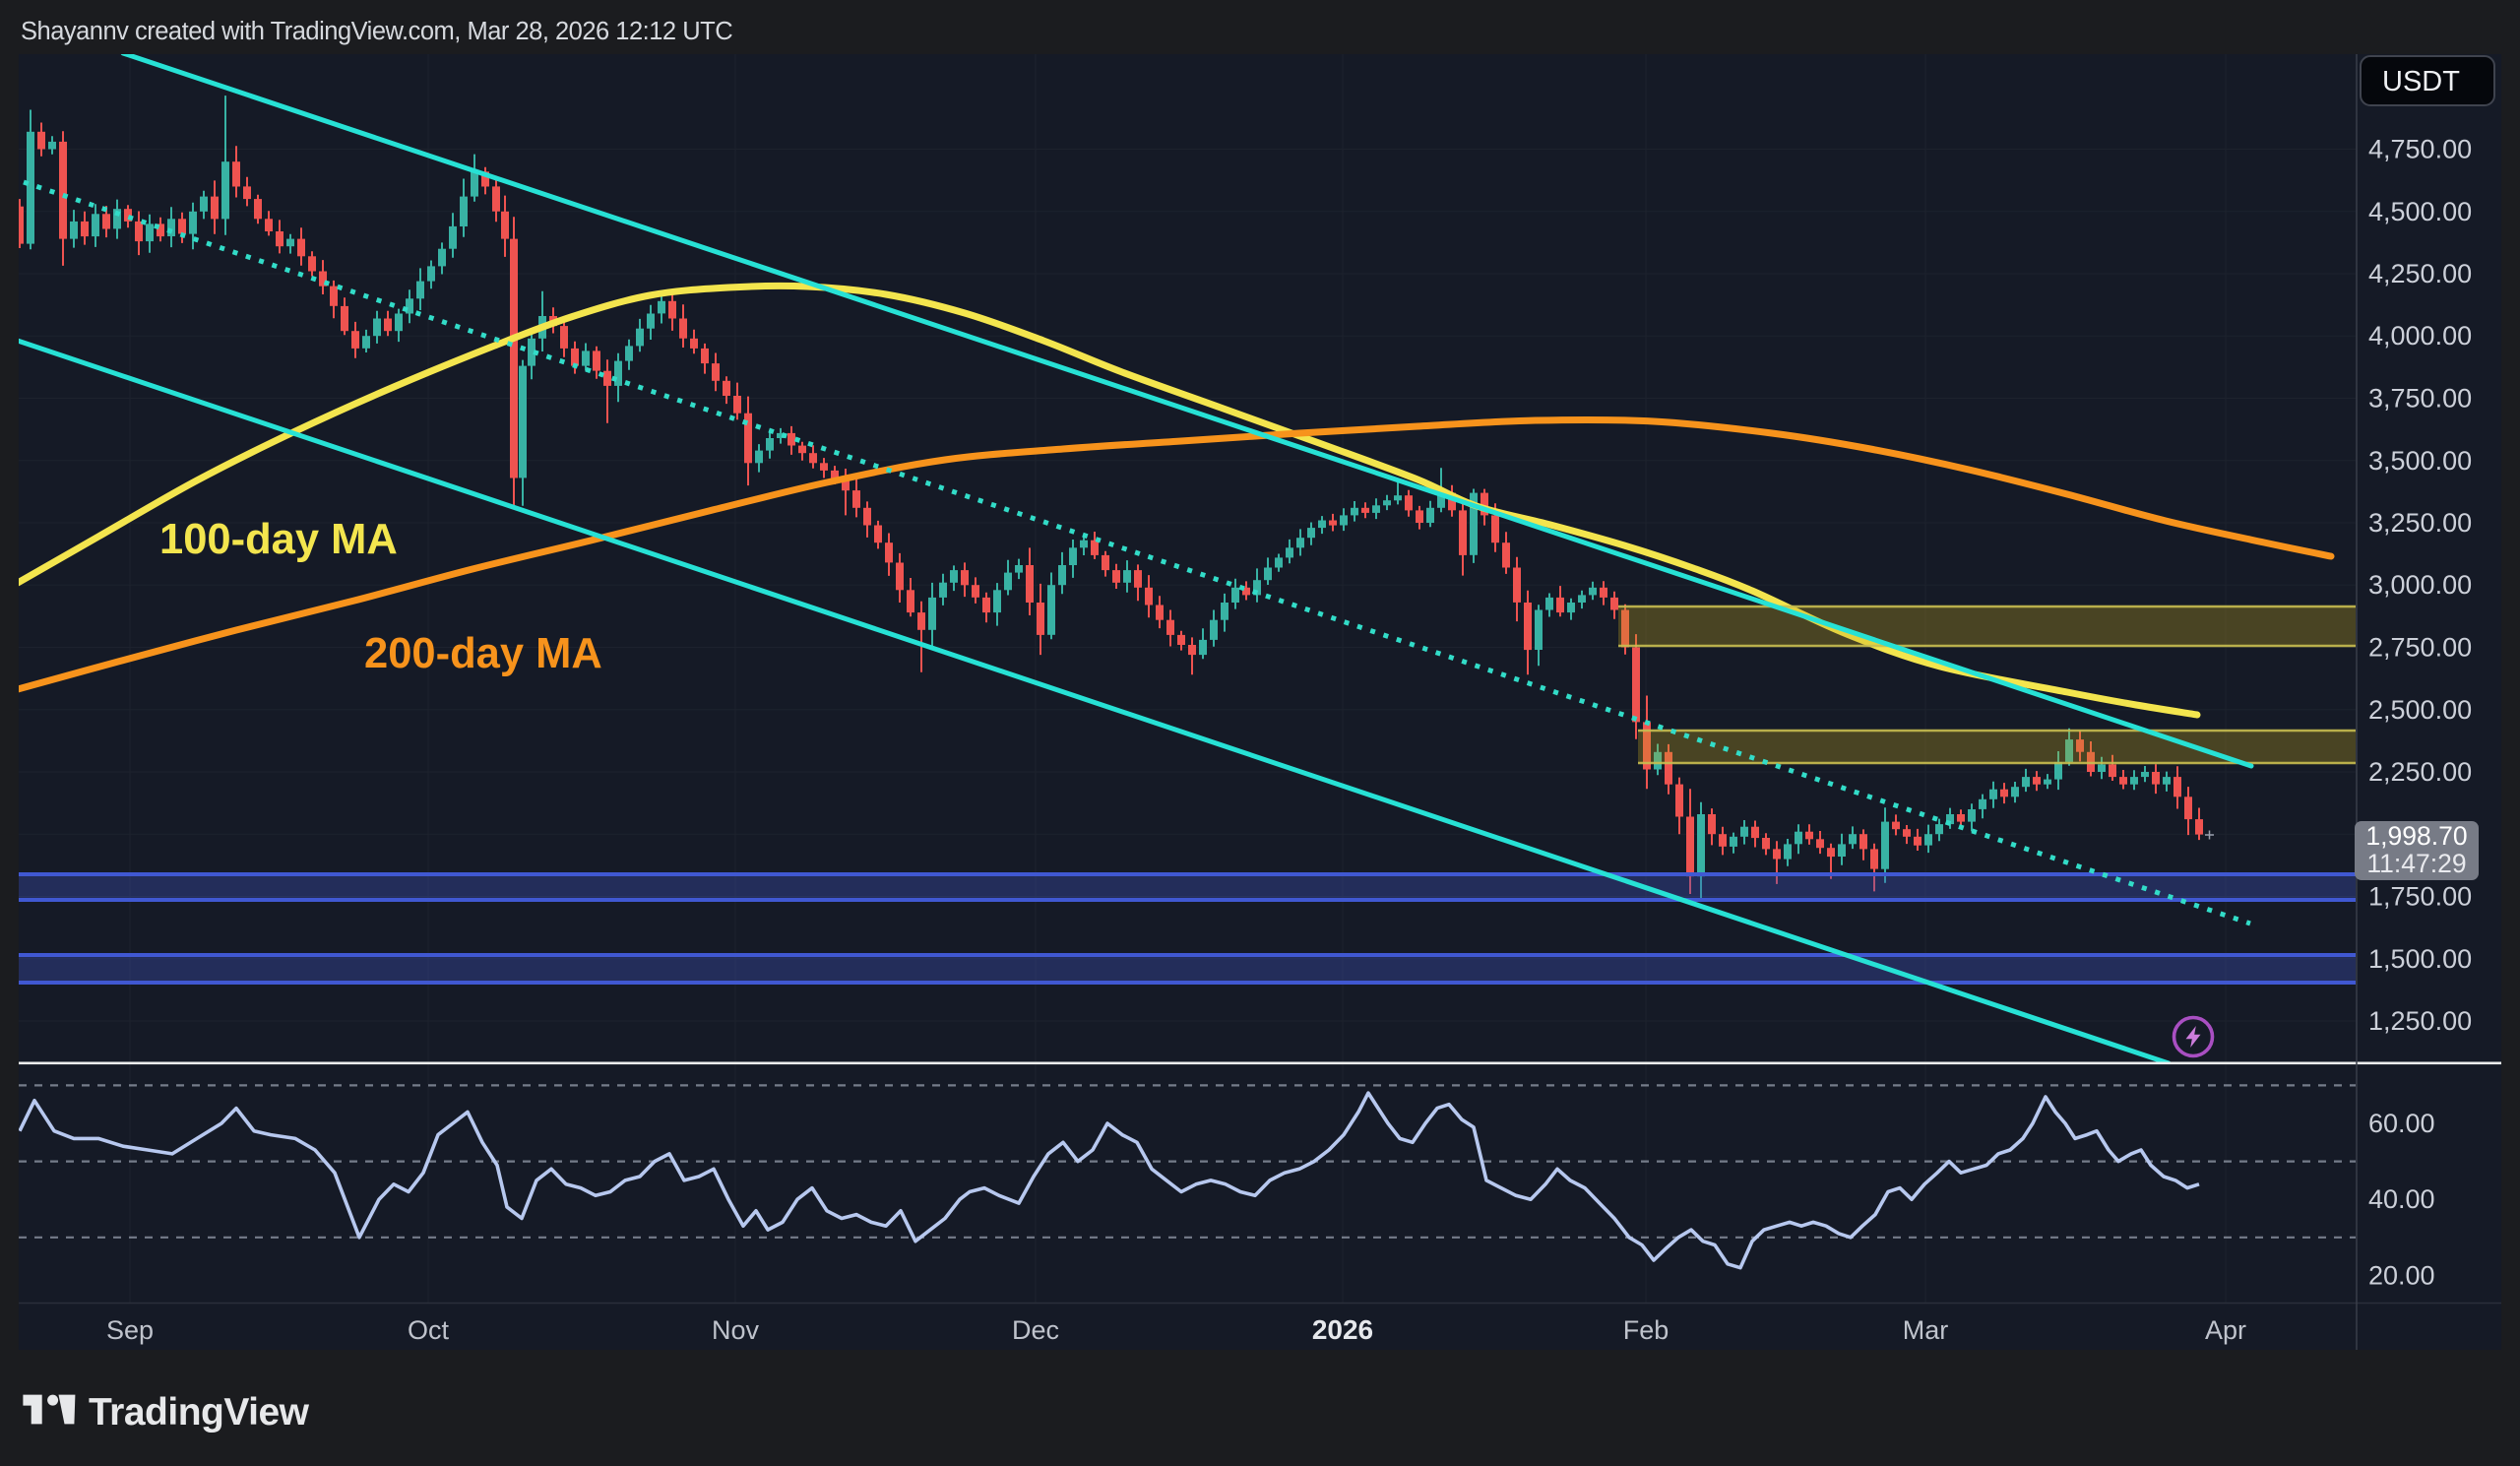  I want to click on svg-text: Feb, so click(1646, 1330).